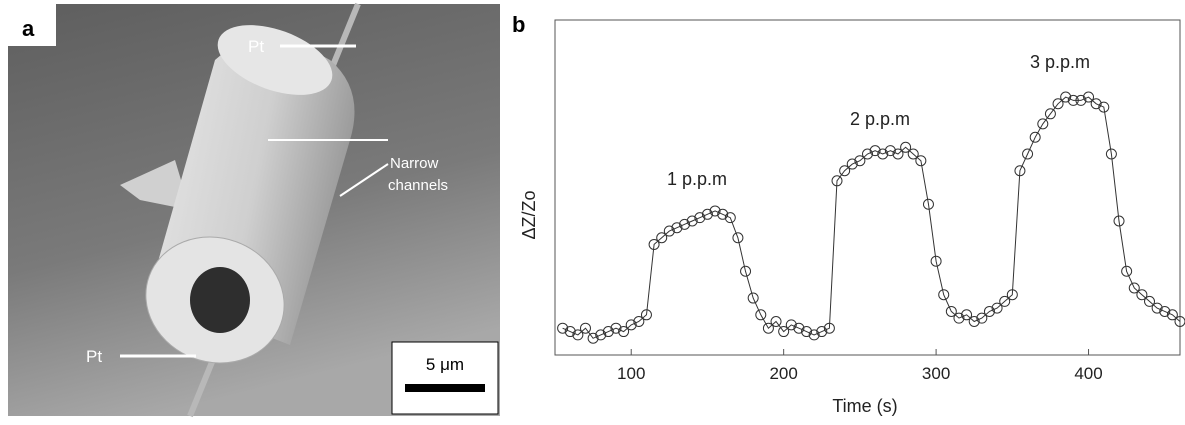 Image resolution: width=1185 pixels, height=425 pixels. I want to click on cylinder-hole, so click(220, 300).